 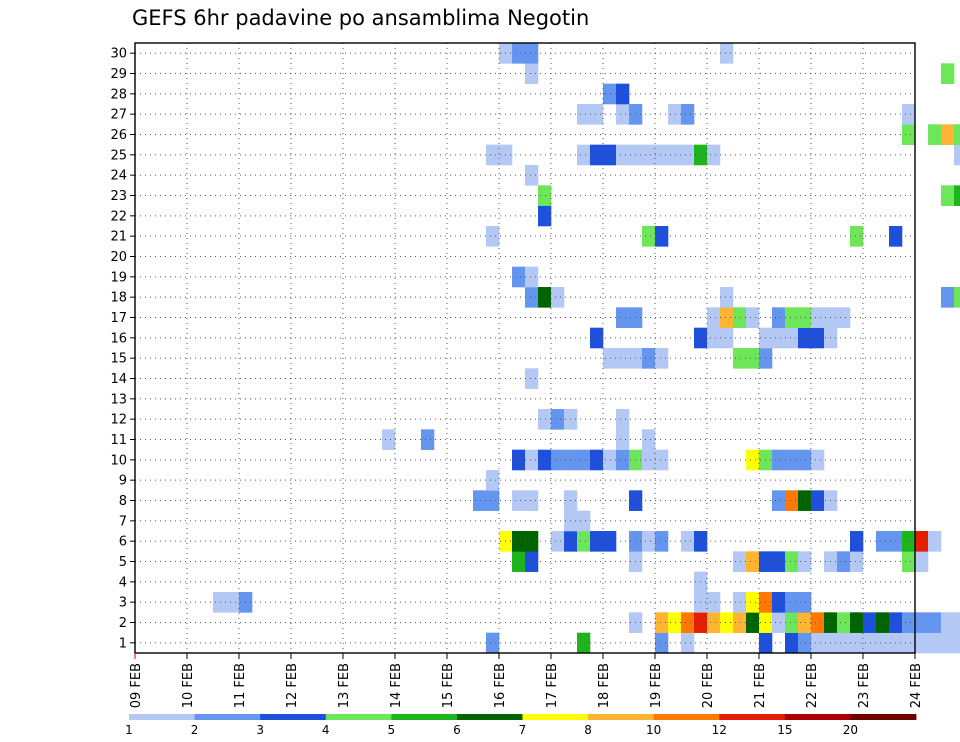 I want to click on colorbar-label: 4, so click(x=326, y=730).